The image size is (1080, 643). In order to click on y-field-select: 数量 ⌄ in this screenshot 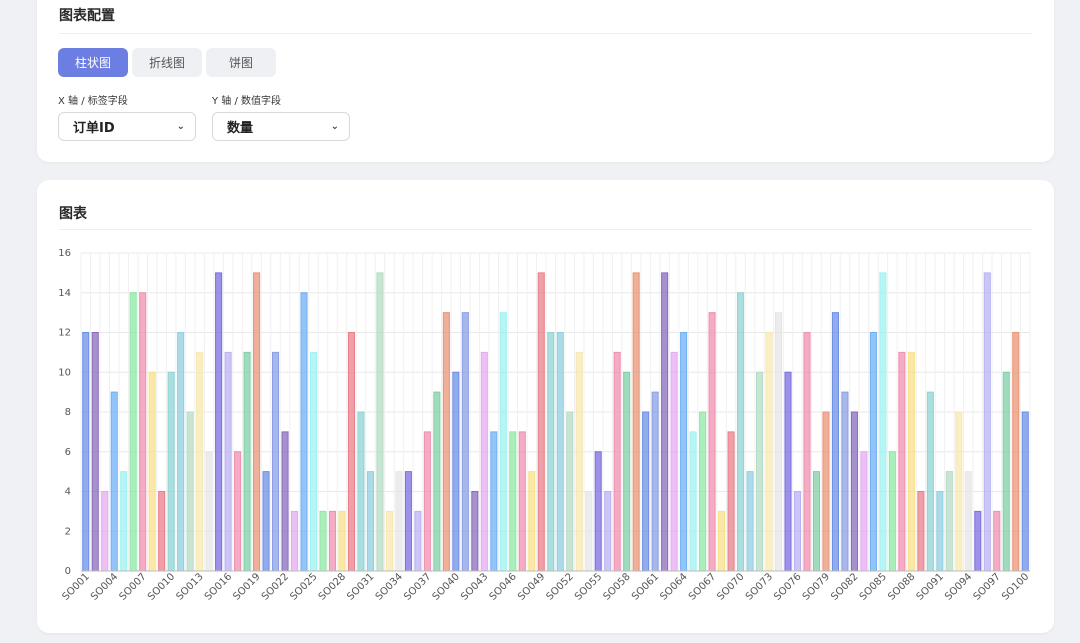, I will do `click(281, 126)`.